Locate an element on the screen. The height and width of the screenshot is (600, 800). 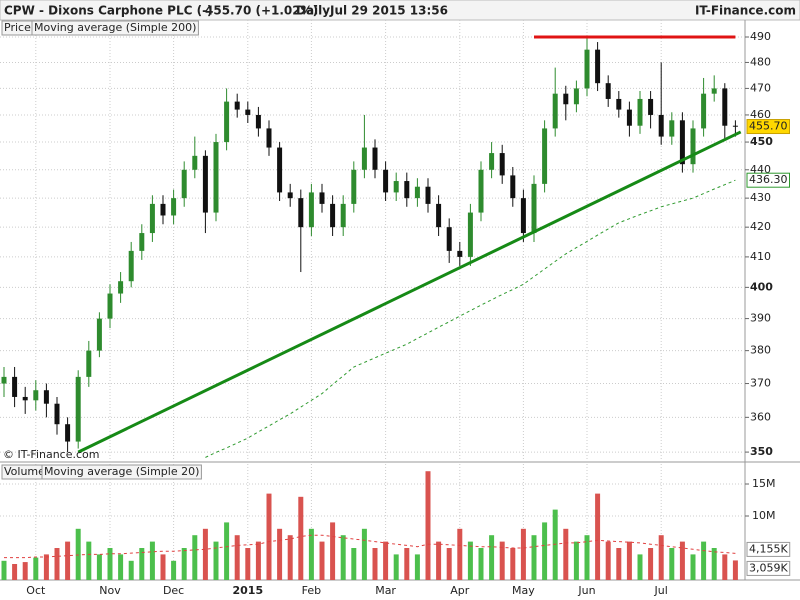
x-tick-label: Mar is located at coordinates (385, 590).